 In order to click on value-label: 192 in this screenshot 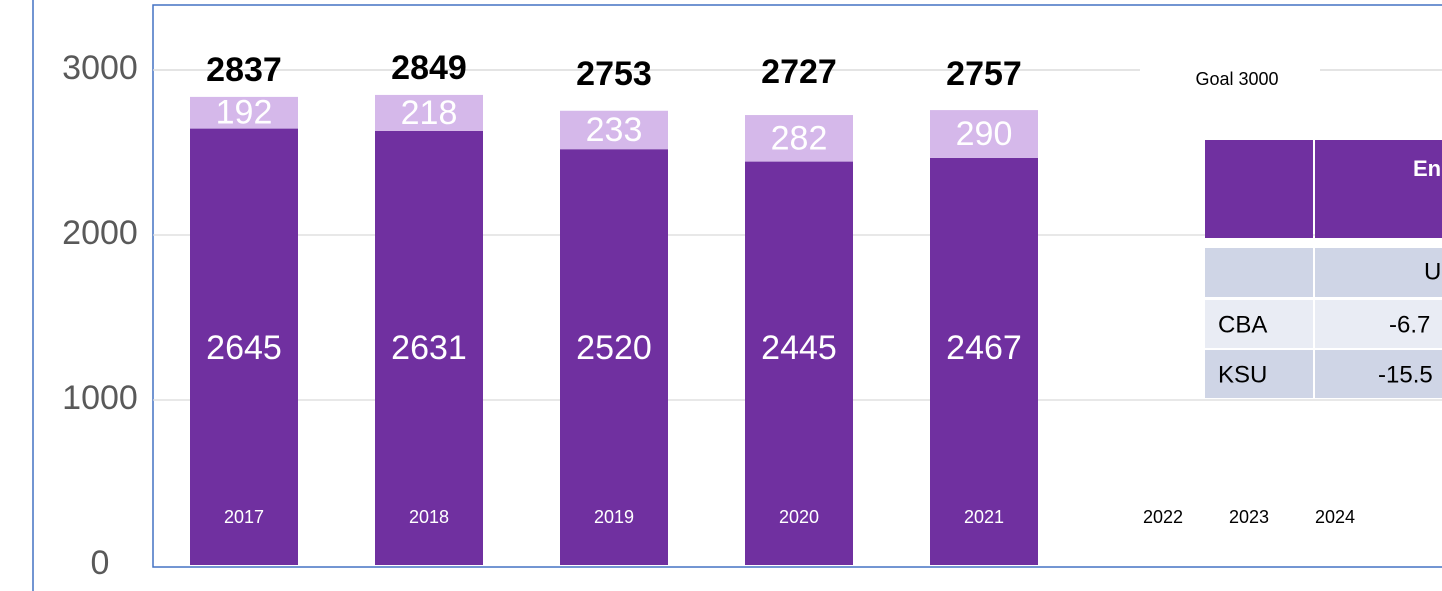, I will do `click(244, 113)`.